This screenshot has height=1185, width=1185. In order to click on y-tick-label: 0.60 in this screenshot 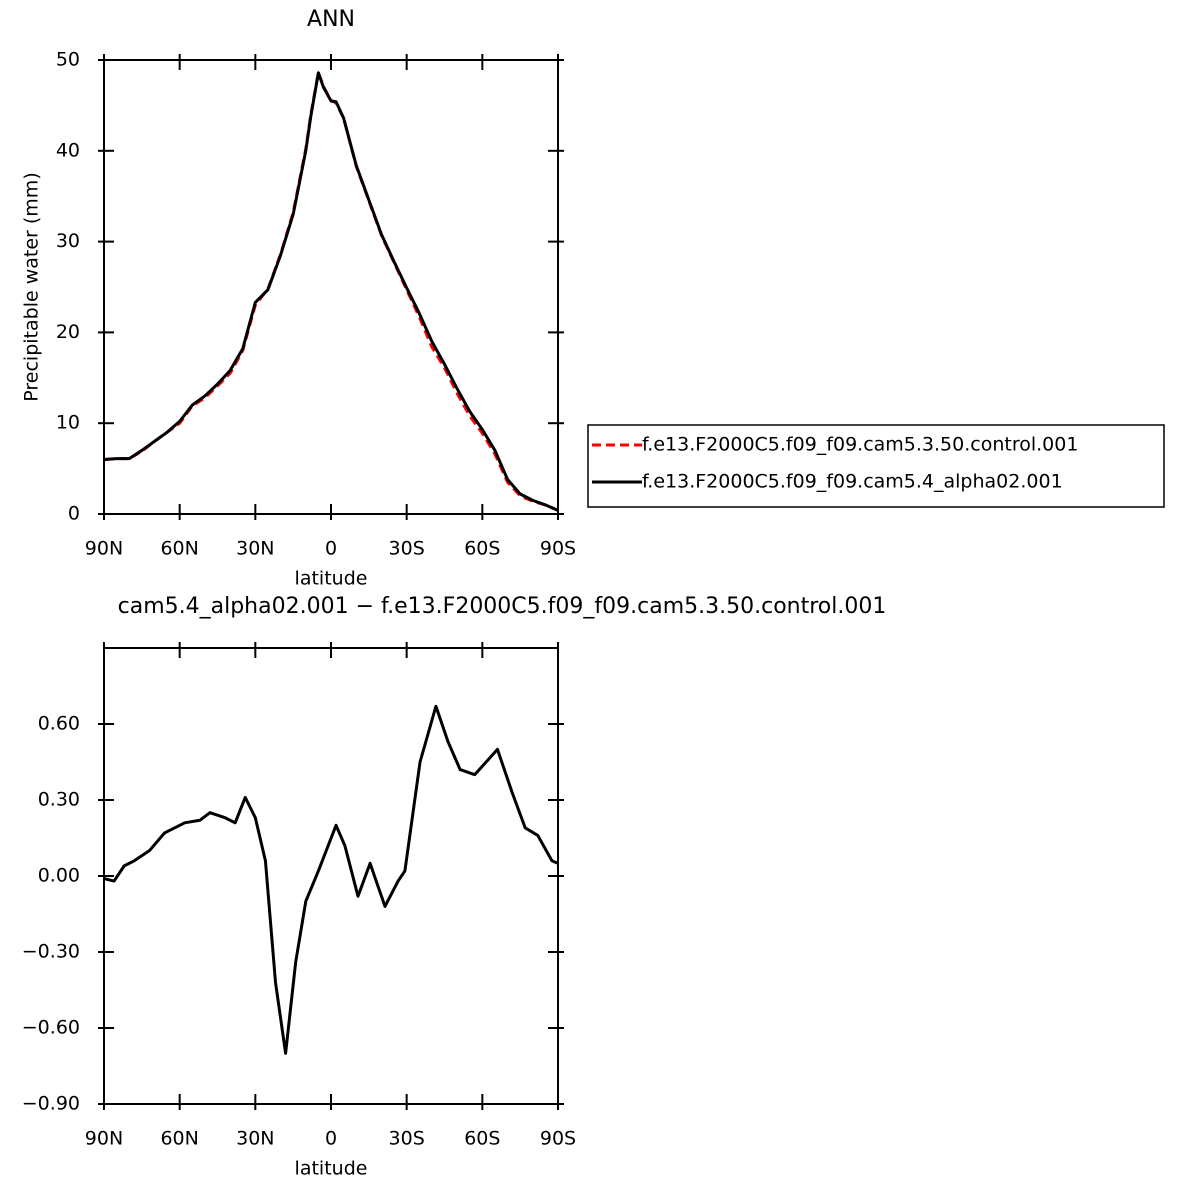, I will do `click(59, 724)`.